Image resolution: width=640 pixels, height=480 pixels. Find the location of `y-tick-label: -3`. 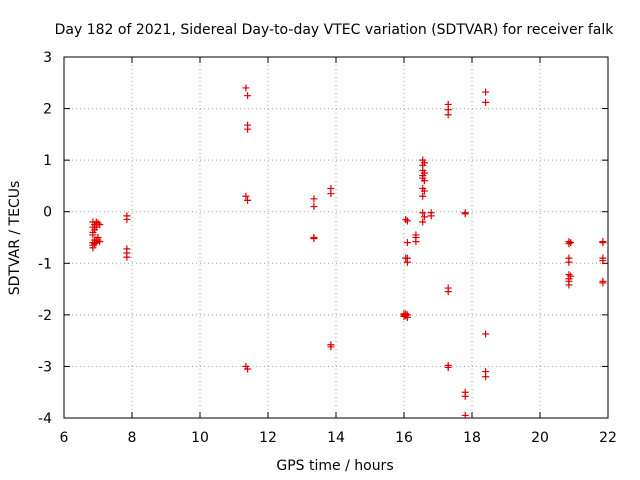

y-tick-label: -3 is located at coordinates (45, 367).